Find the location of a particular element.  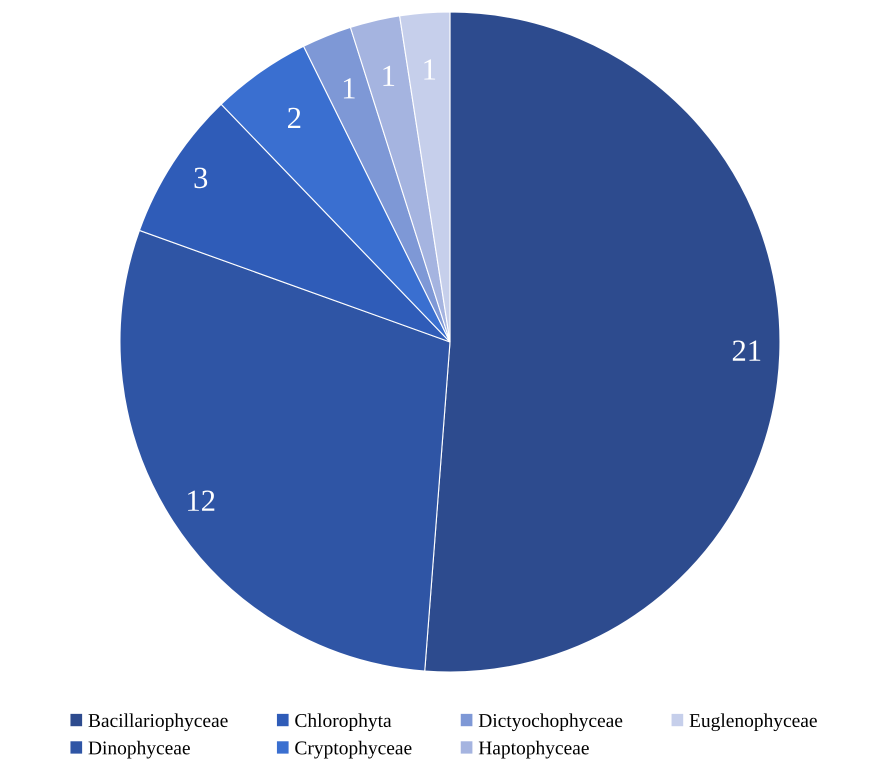

legend-label: Dictyochophyceae is located at coordinates (550, 722).